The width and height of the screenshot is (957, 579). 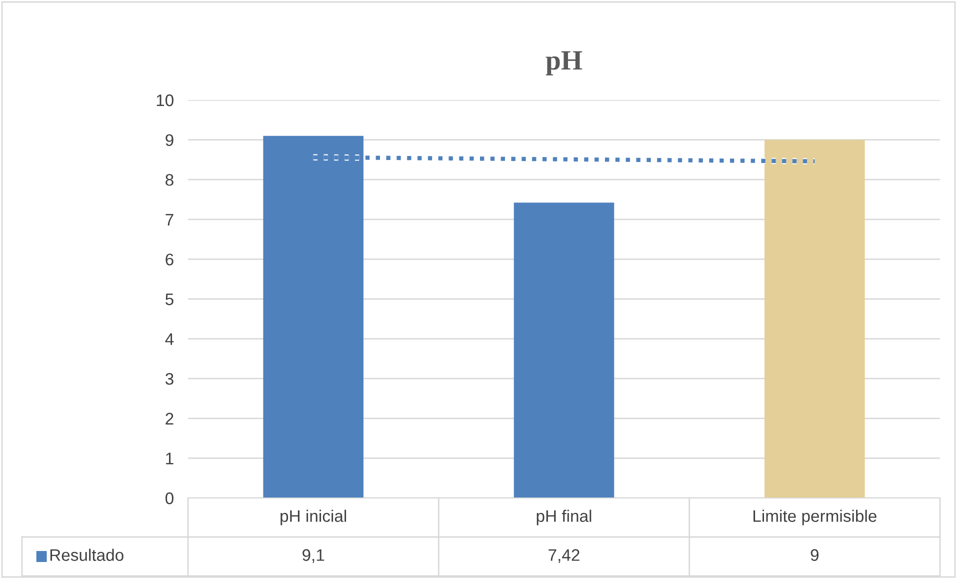 What do you see at coordinates (170, 140) in the screenshot?
I see `y-tick-label: 9` at bounding box center [170, 140].